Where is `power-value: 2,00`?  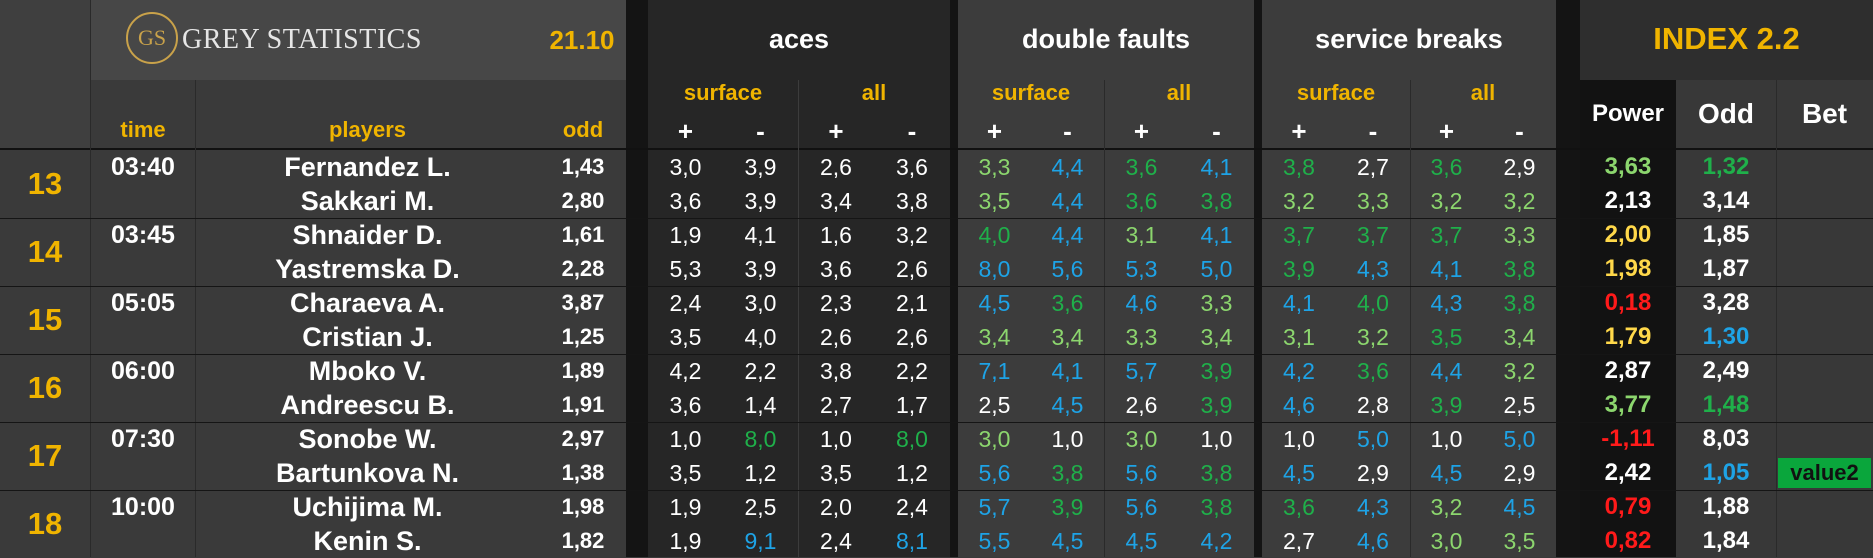
power-value: 2,00 is located at coordinates (1628, 234).